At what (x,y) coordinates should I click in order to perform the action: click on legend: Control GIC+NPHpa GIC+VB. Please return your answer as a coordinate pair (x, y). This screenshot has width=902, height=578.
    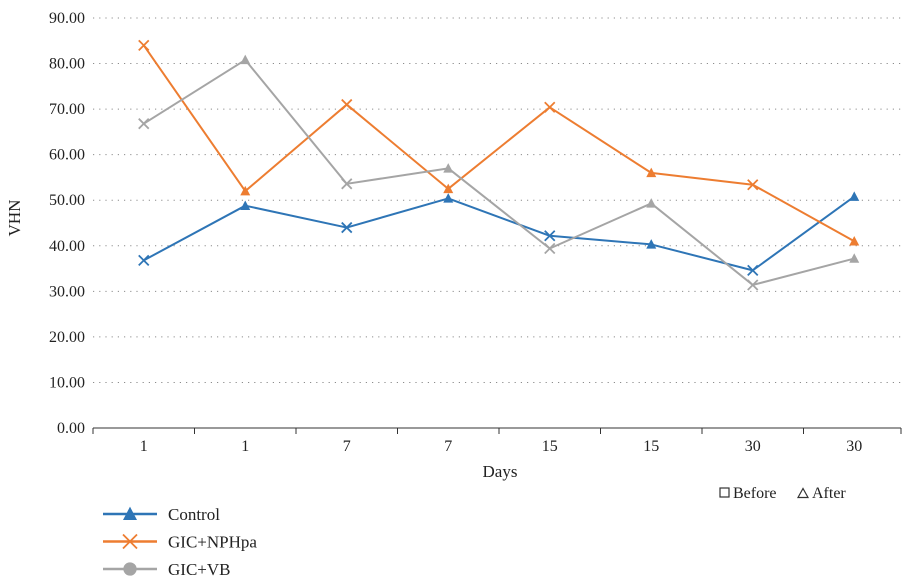
    Looking at the image, I should click on (180, 541).